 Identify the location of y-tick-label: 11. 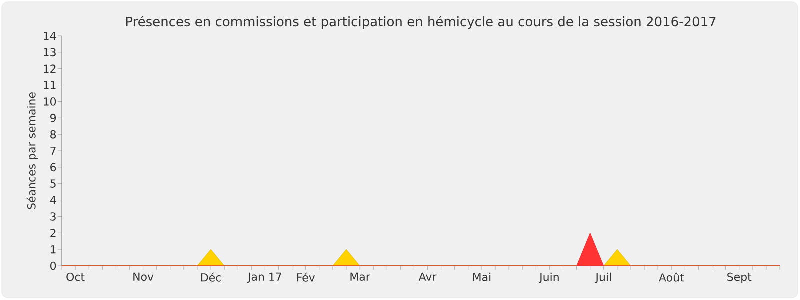
(50, 85).